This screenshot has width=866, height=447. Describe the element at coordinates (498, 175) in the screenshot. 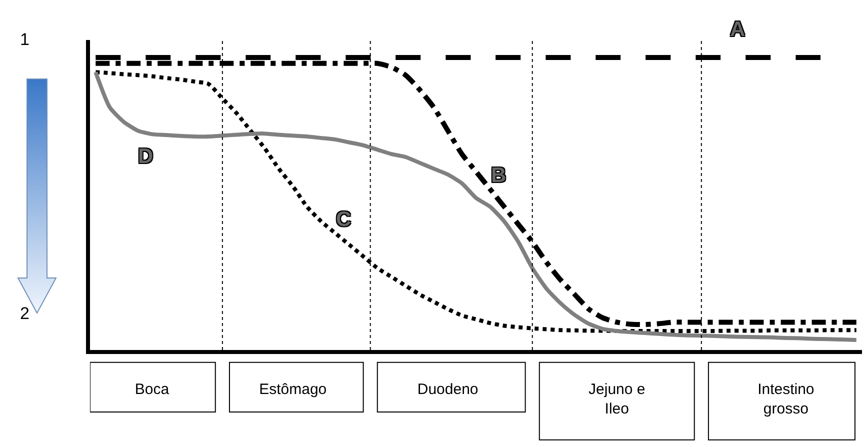

I see `series-label: B` at that location.